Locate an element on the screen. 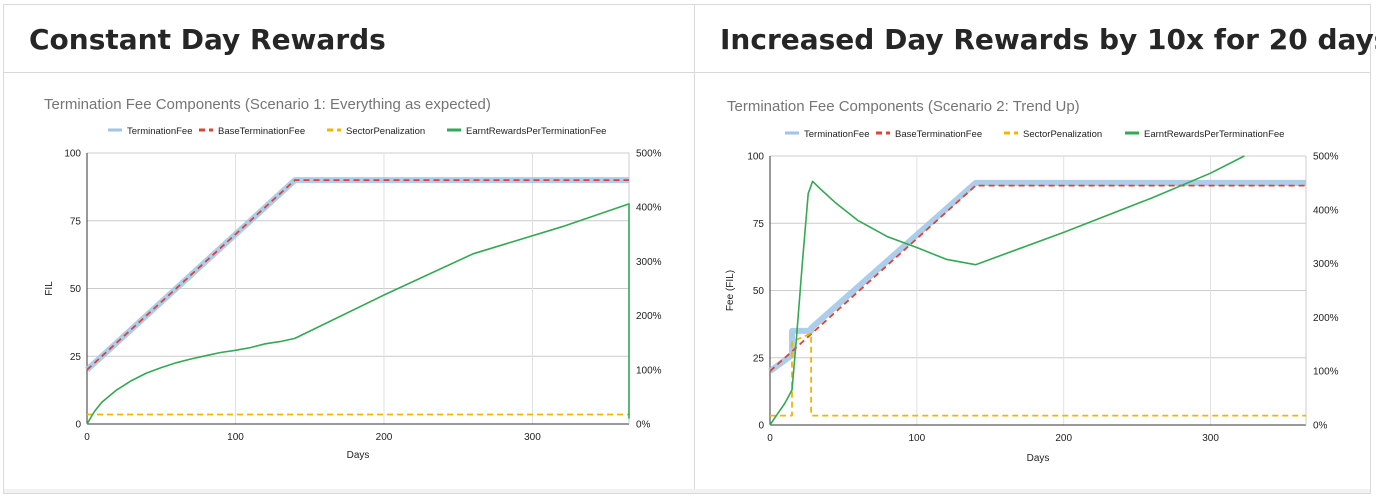  y-axis-label: Fee (FIL) is located at coordinates (730, 290).